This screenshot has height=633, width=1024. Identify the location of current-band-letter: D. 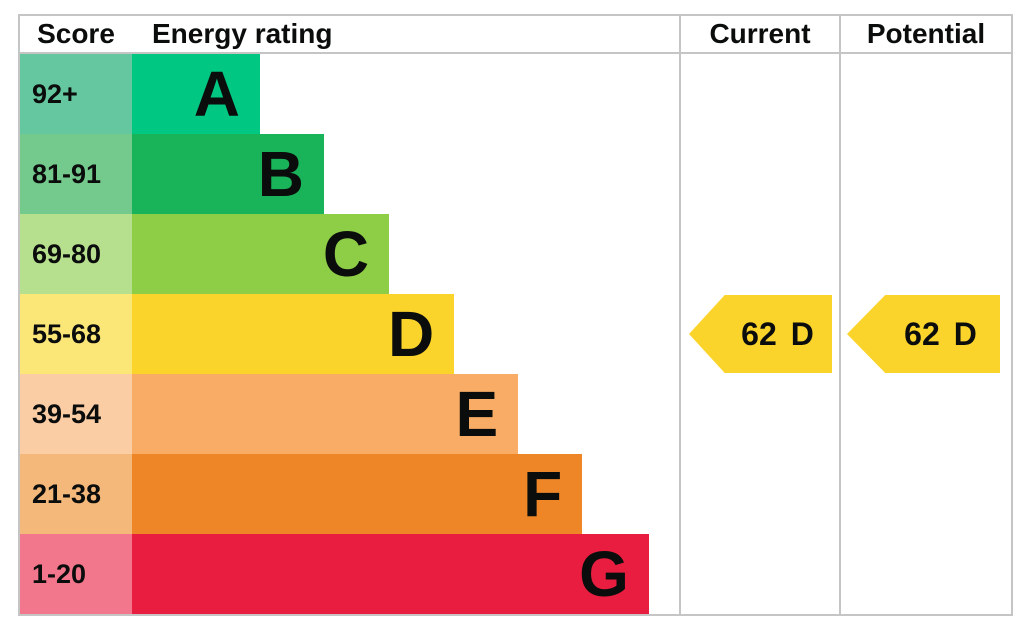
(802, 333).